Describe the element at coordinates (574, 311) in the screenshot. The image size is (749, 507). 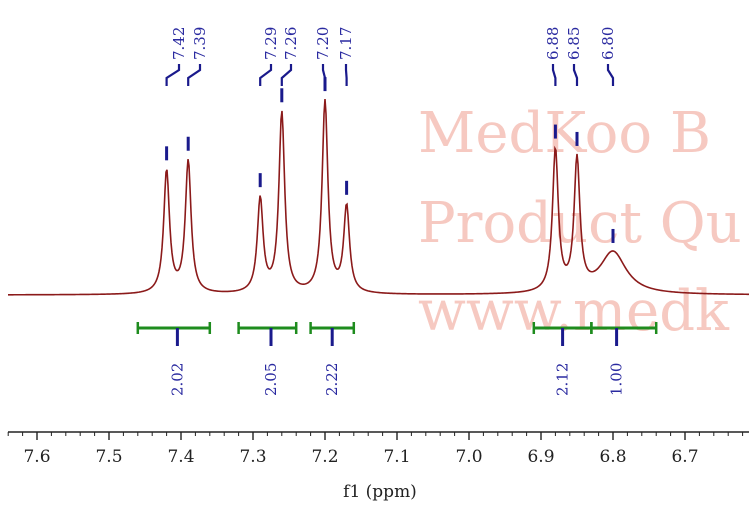
I see `watermark-line-3: www.medk` at that location.